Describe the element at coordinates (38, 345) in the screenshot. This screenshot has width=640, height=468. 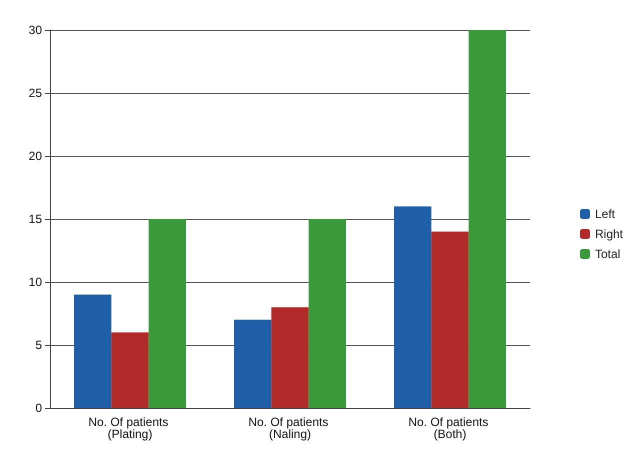
I see `y-tick-label: 5` at that location.